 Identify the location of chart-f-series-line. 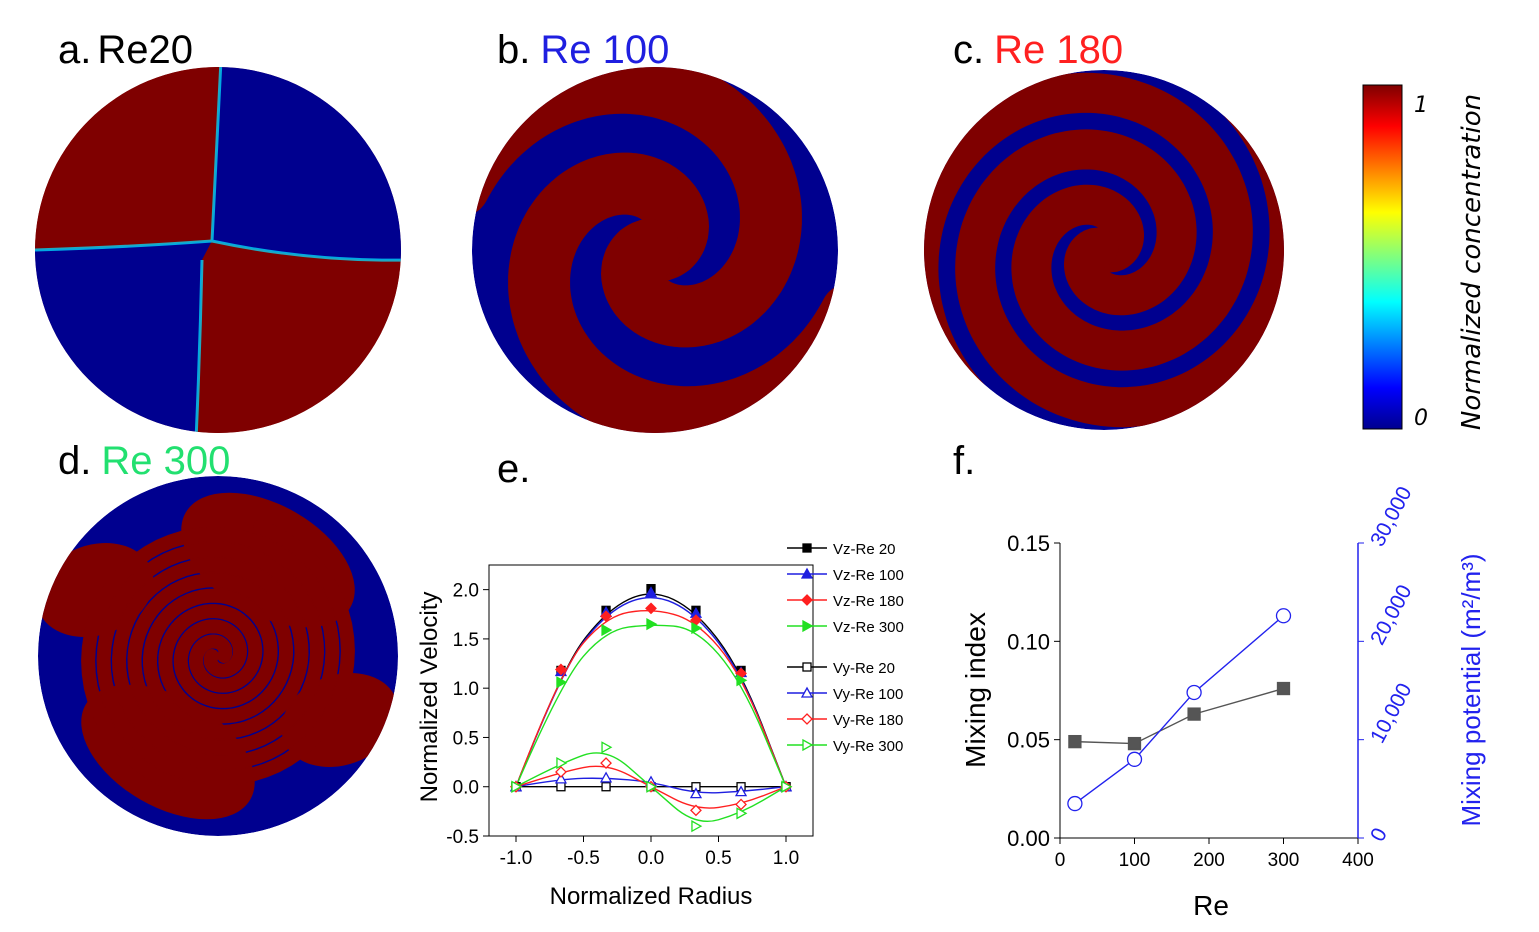
(1179, 716).